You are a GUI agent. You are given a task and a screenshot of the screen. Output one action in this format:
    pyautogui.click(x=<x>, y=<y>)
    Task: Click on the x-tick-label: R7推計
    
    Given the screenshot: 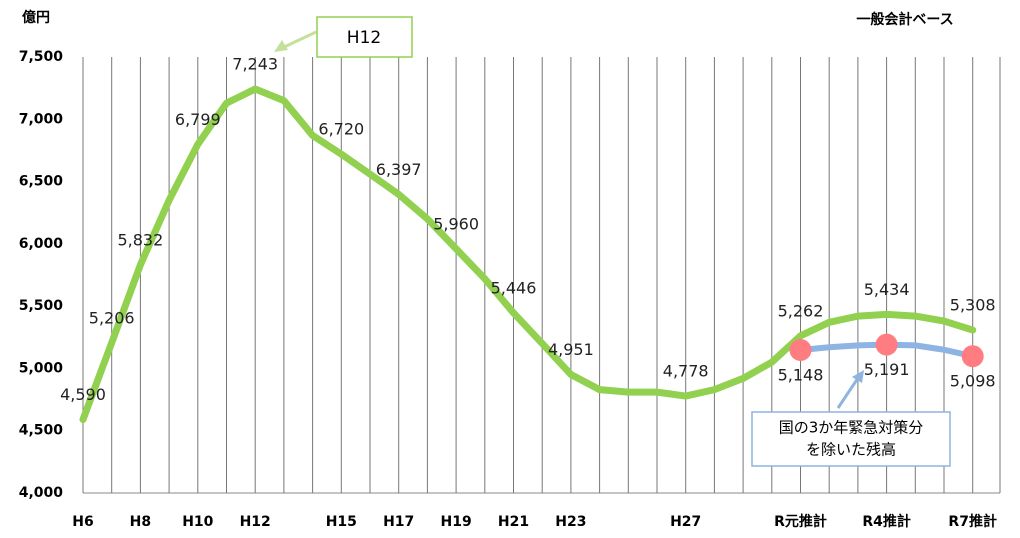 What is the action you would take?
    pyautogui.click(x=972, y=521)
    